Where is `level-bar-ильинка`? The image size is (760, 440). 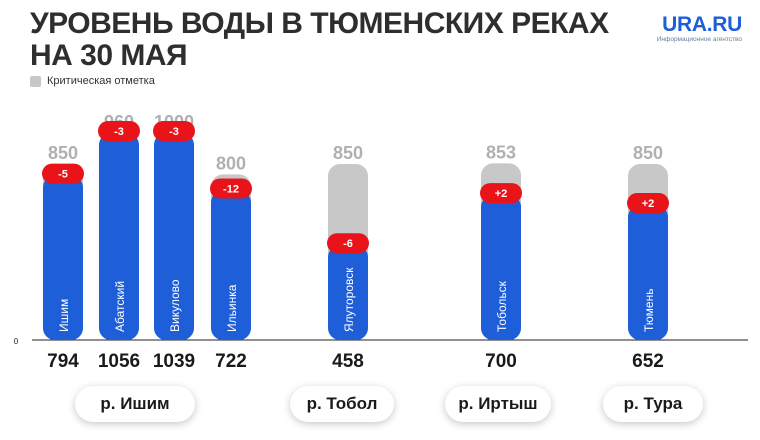
level-bar-ильинка is located at coordinates (231, 265).